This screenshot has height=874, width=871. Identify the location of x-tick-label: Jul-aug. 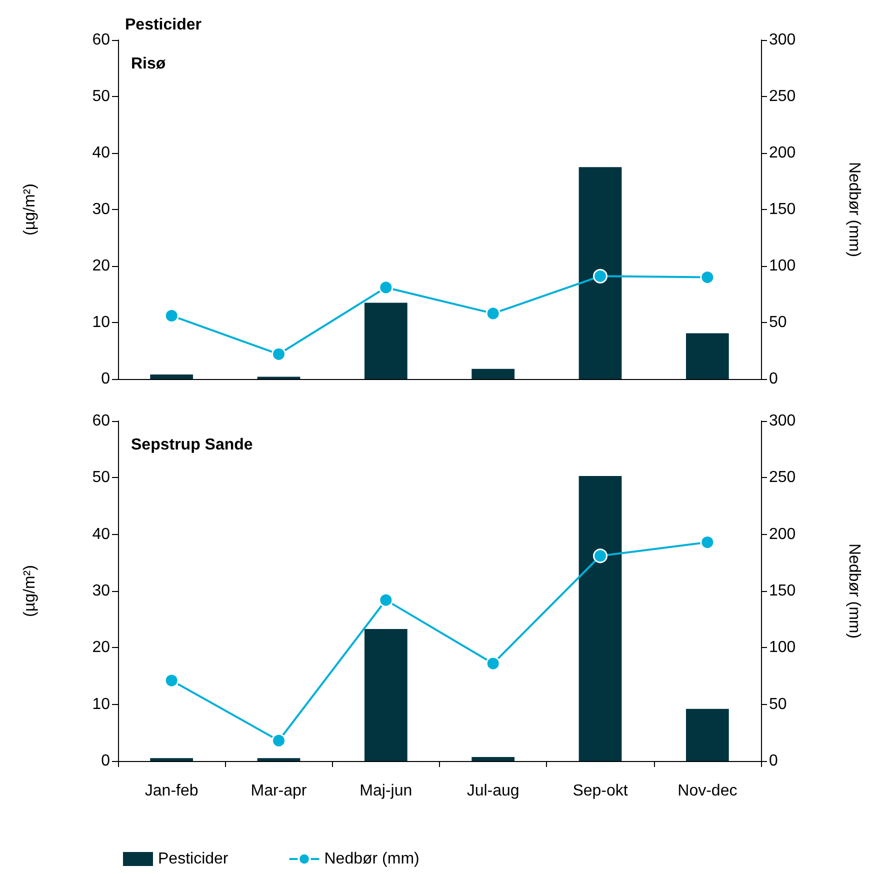
(493, 791).